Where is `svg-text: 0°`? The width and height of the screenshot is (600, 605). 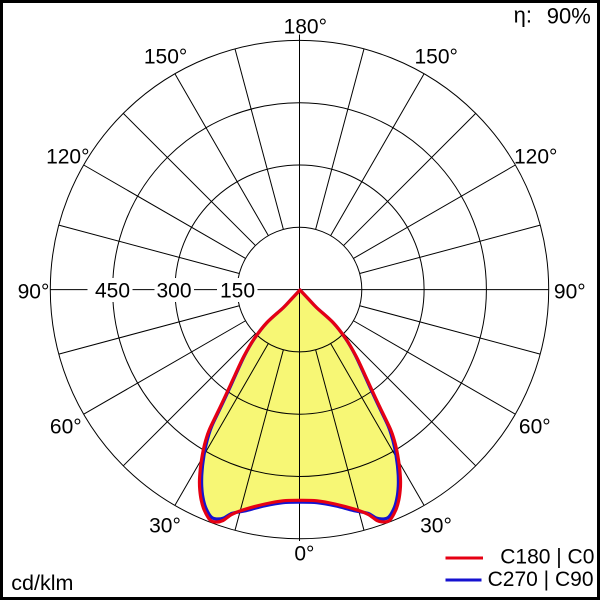 svg-text: 0° is located at coordinates (304, 553).